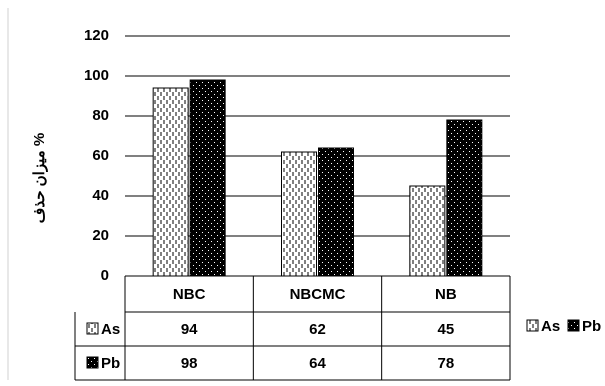 This screenshot has width=605, height=386. Describe the element at coordinates (39, 178) in the screenshot. I see `y-axis-label: میزان حذف %` at that location.